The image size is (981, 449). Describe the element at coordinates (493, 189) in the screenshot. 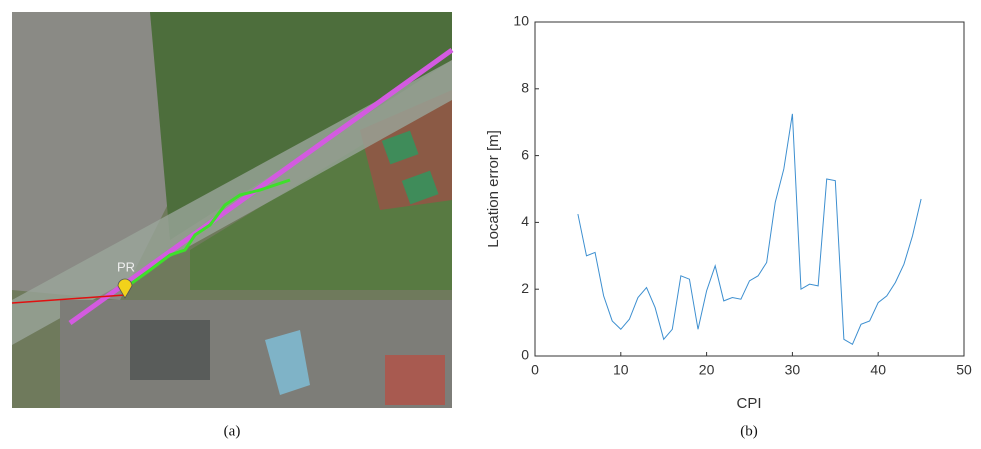

I see `y-axis-label: Location error [m]` at that location.